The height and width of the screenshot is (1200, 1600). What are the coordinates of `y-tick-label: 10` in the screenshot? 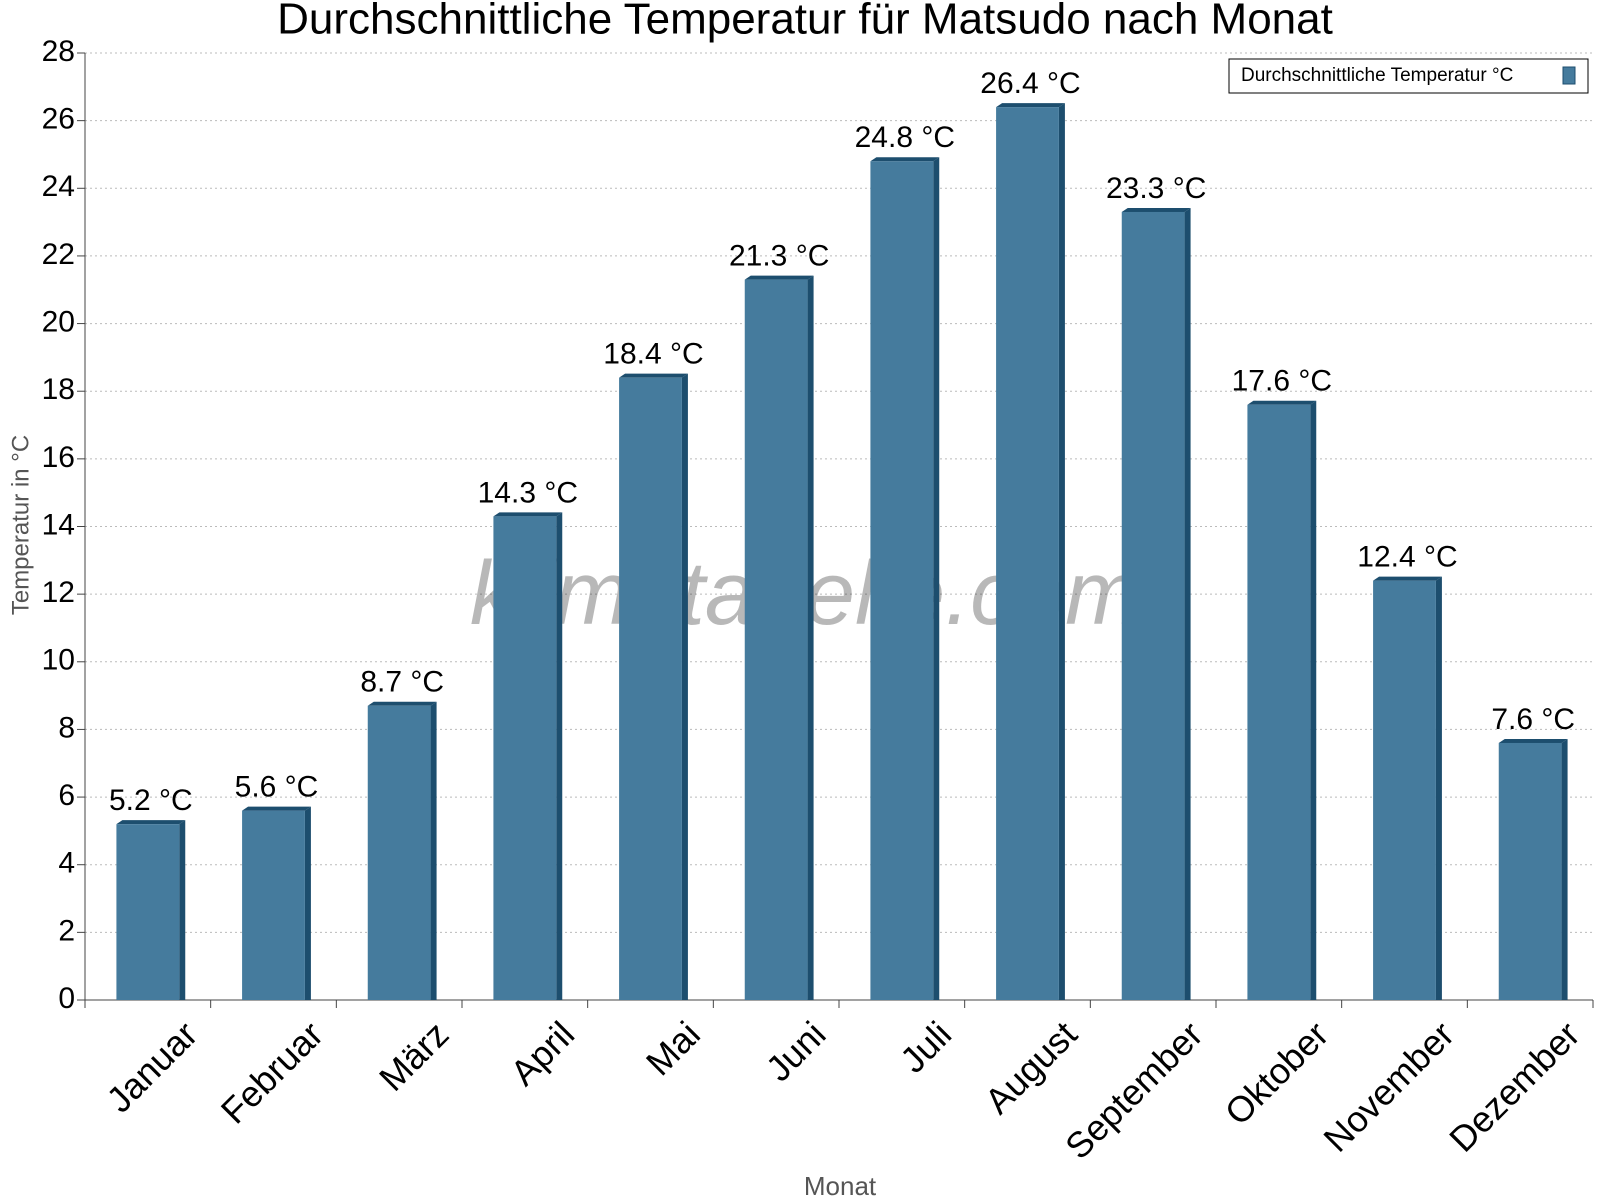 It's located at (58, 660).